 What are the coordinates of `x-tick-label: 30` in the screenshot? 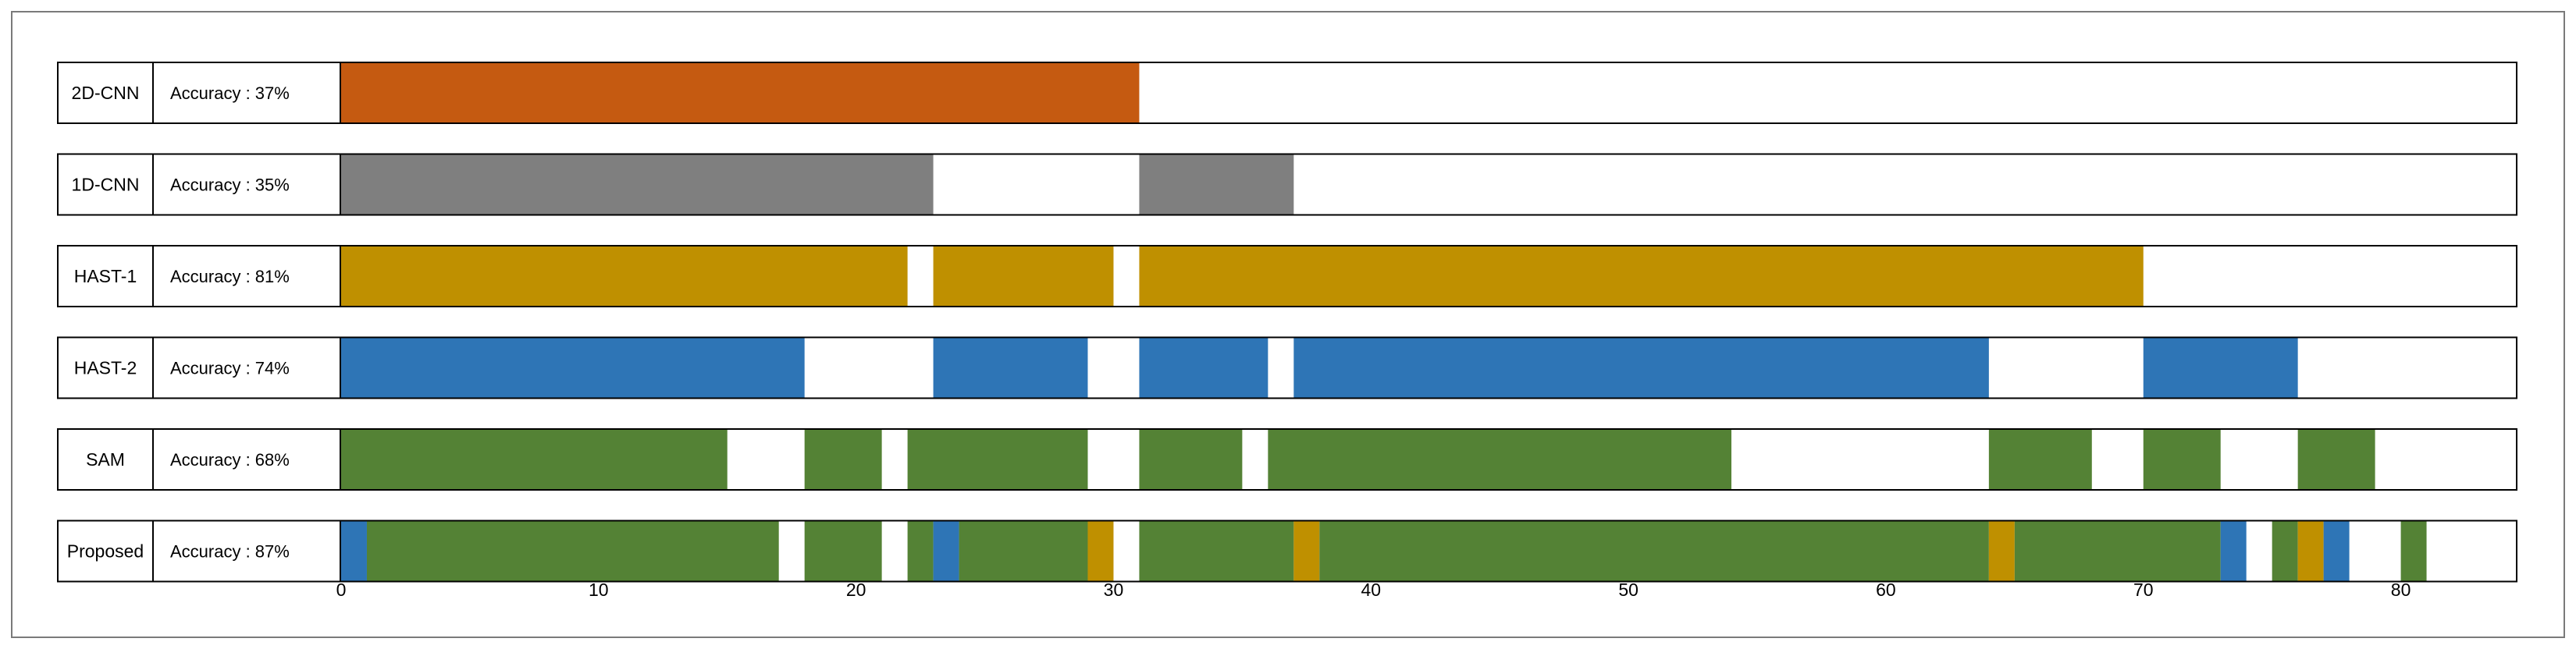 It's located at (1114, 590).